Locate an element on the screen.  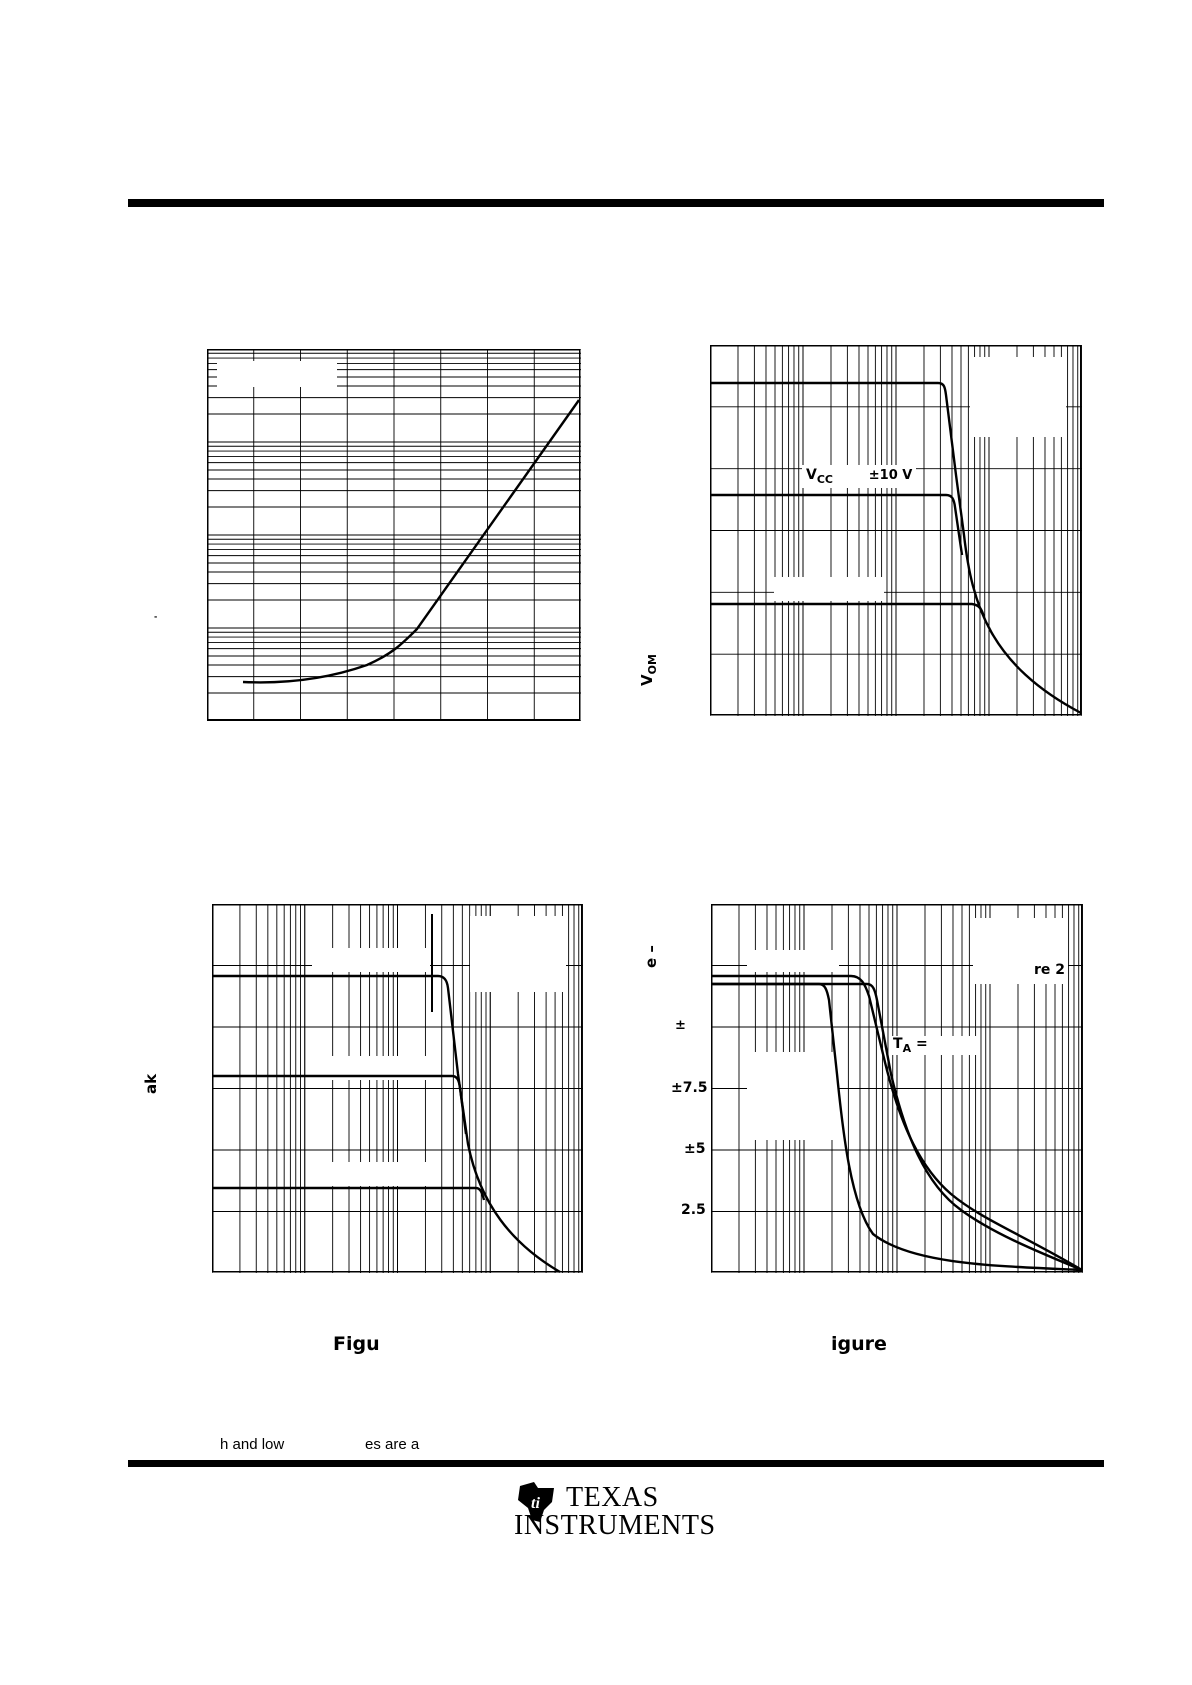
figure-caption-left: Figu is located at coordinates (356, 1344).